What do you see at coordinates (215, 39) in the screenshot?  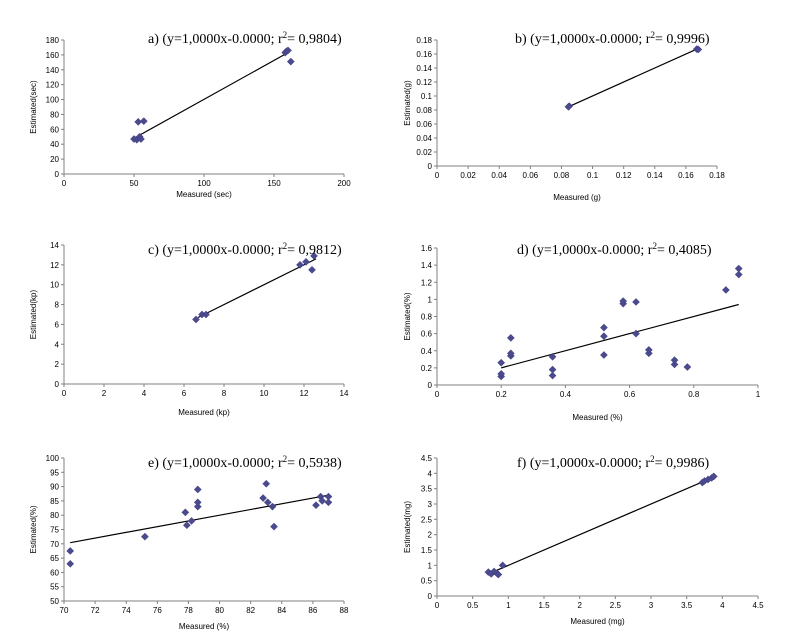 I see `chart-title-main: a) (y=1,0000x-0.0000; r` at bounding box center [215, 39].